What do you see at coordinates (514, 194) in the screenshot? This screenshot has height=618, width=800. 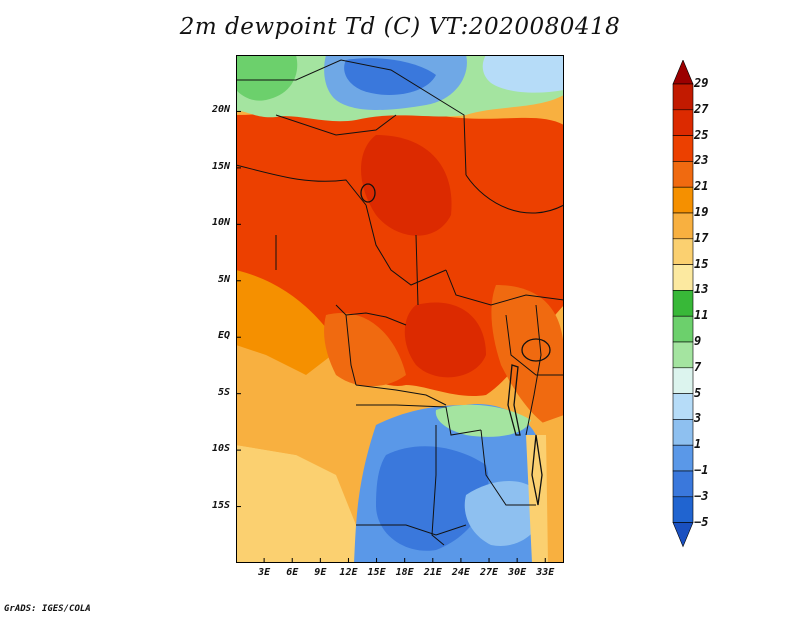 I see `border-sudan` at bounding box center [514, 194].